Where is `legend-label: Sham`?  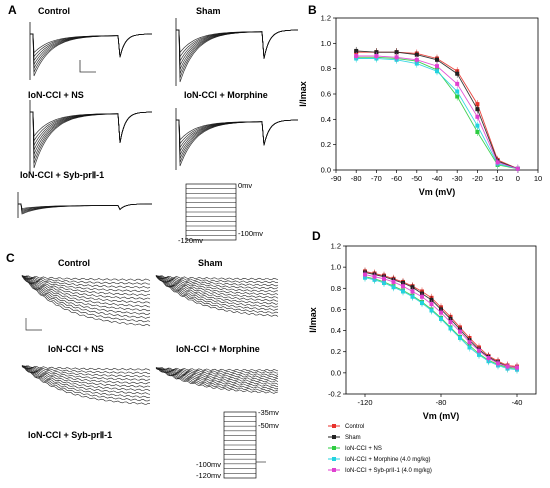 legend-label: Sham is located at coordinates (353, 438).